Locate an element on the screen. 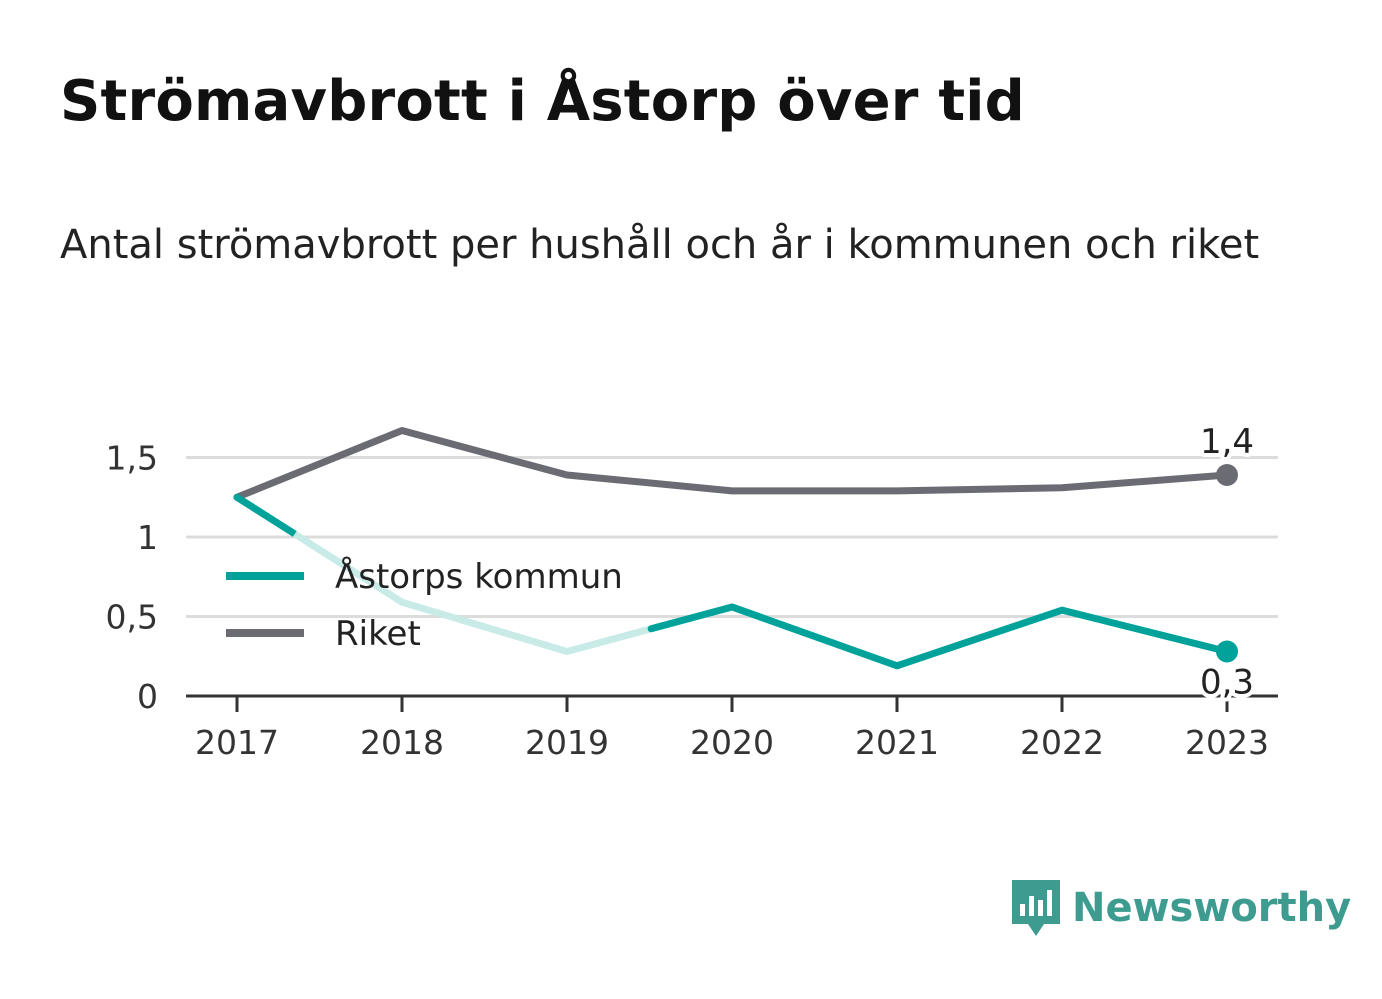 Image resolution: width=1382 pixels, height=999 pixels. y-tick-label: 0,5 is located at coordinates (132, 617).